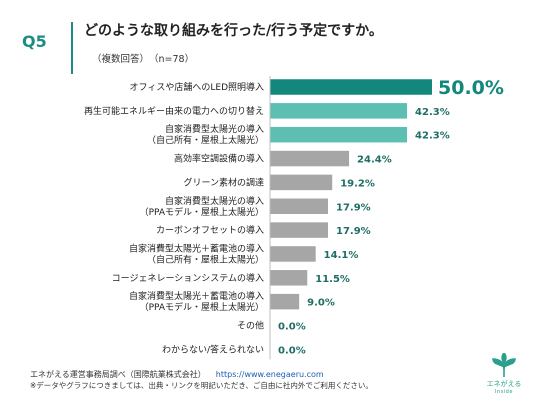 The image size is (536, 402). I want to click on question-title: どのような取り組みを行った/行う予定ですか。, so click(233, 31).